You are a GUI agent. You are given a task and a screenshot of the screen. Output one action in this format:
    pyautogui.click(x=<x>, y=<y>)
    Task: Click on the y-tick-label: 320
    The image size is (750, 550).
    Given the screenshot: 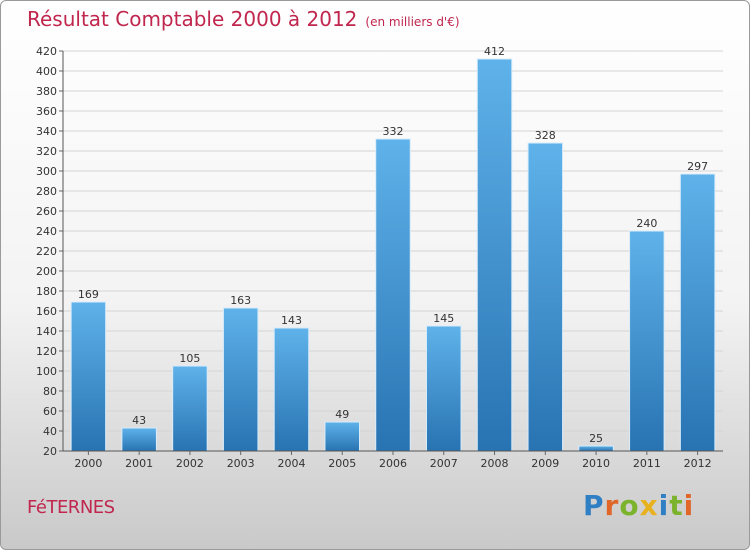 What is the action you would take?
    pyautogui.click(x=46, y=151)
    